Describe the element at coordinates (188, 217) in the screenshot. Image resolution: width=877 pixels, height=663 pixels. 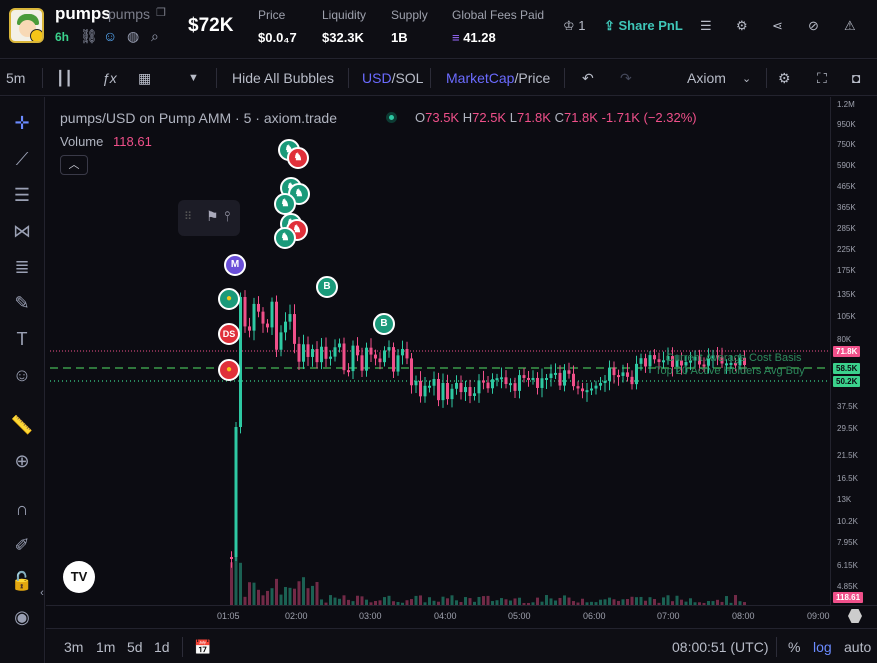
I see `drag-handle-icon: ⠿` at that location.